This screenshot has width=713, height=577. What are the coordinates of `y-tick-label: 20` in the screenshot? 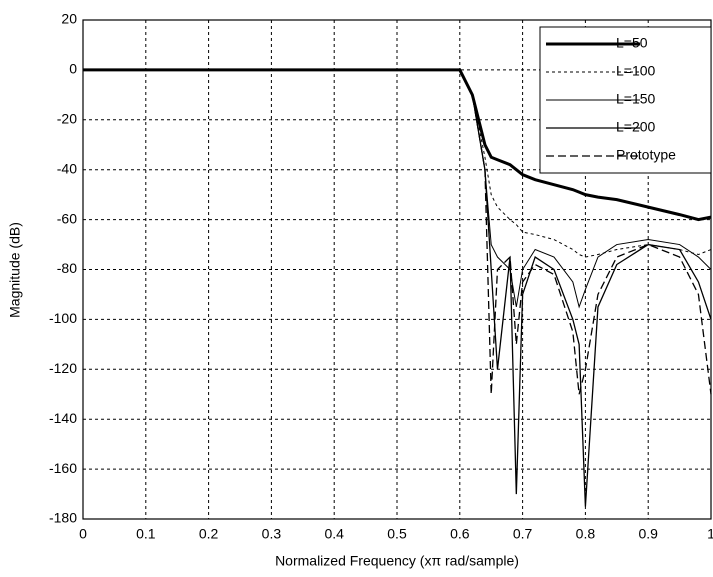 It's located at (69, 19).